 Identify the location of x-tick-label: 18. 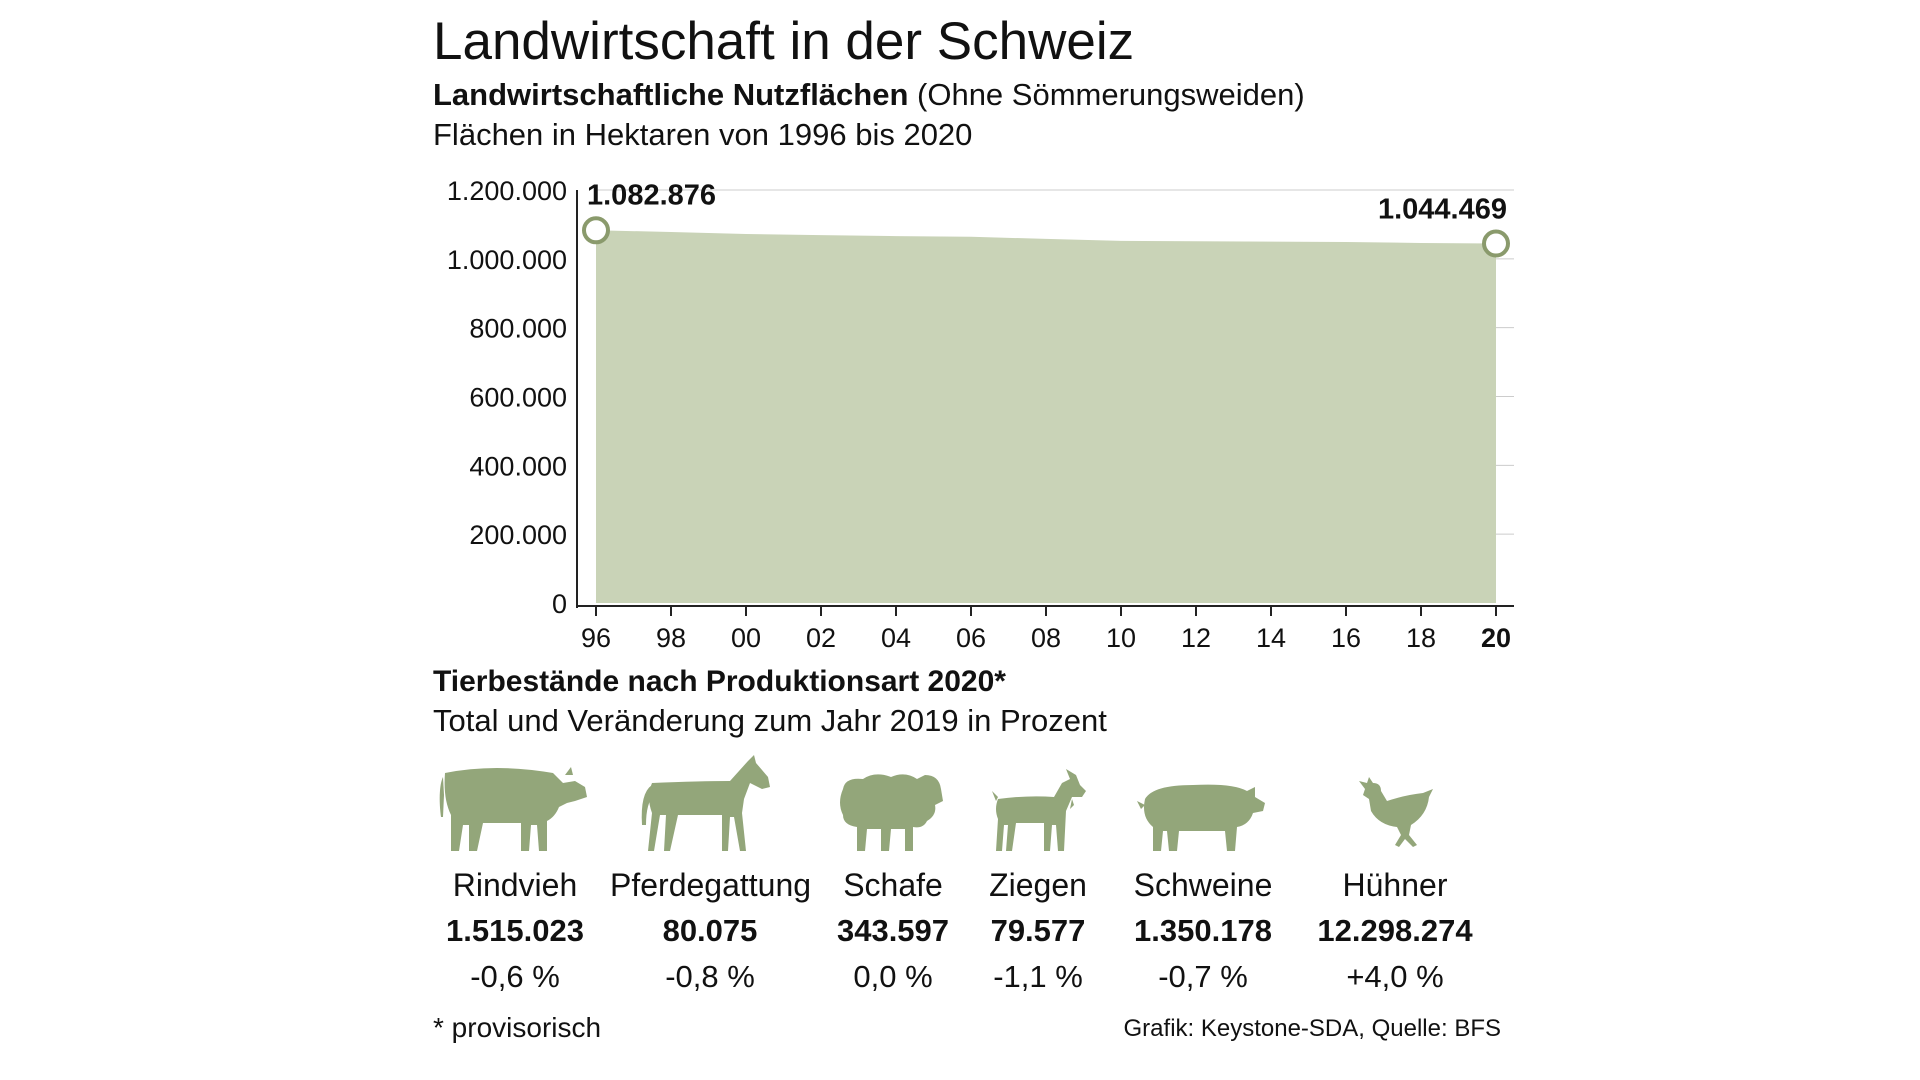
(1421, 638).